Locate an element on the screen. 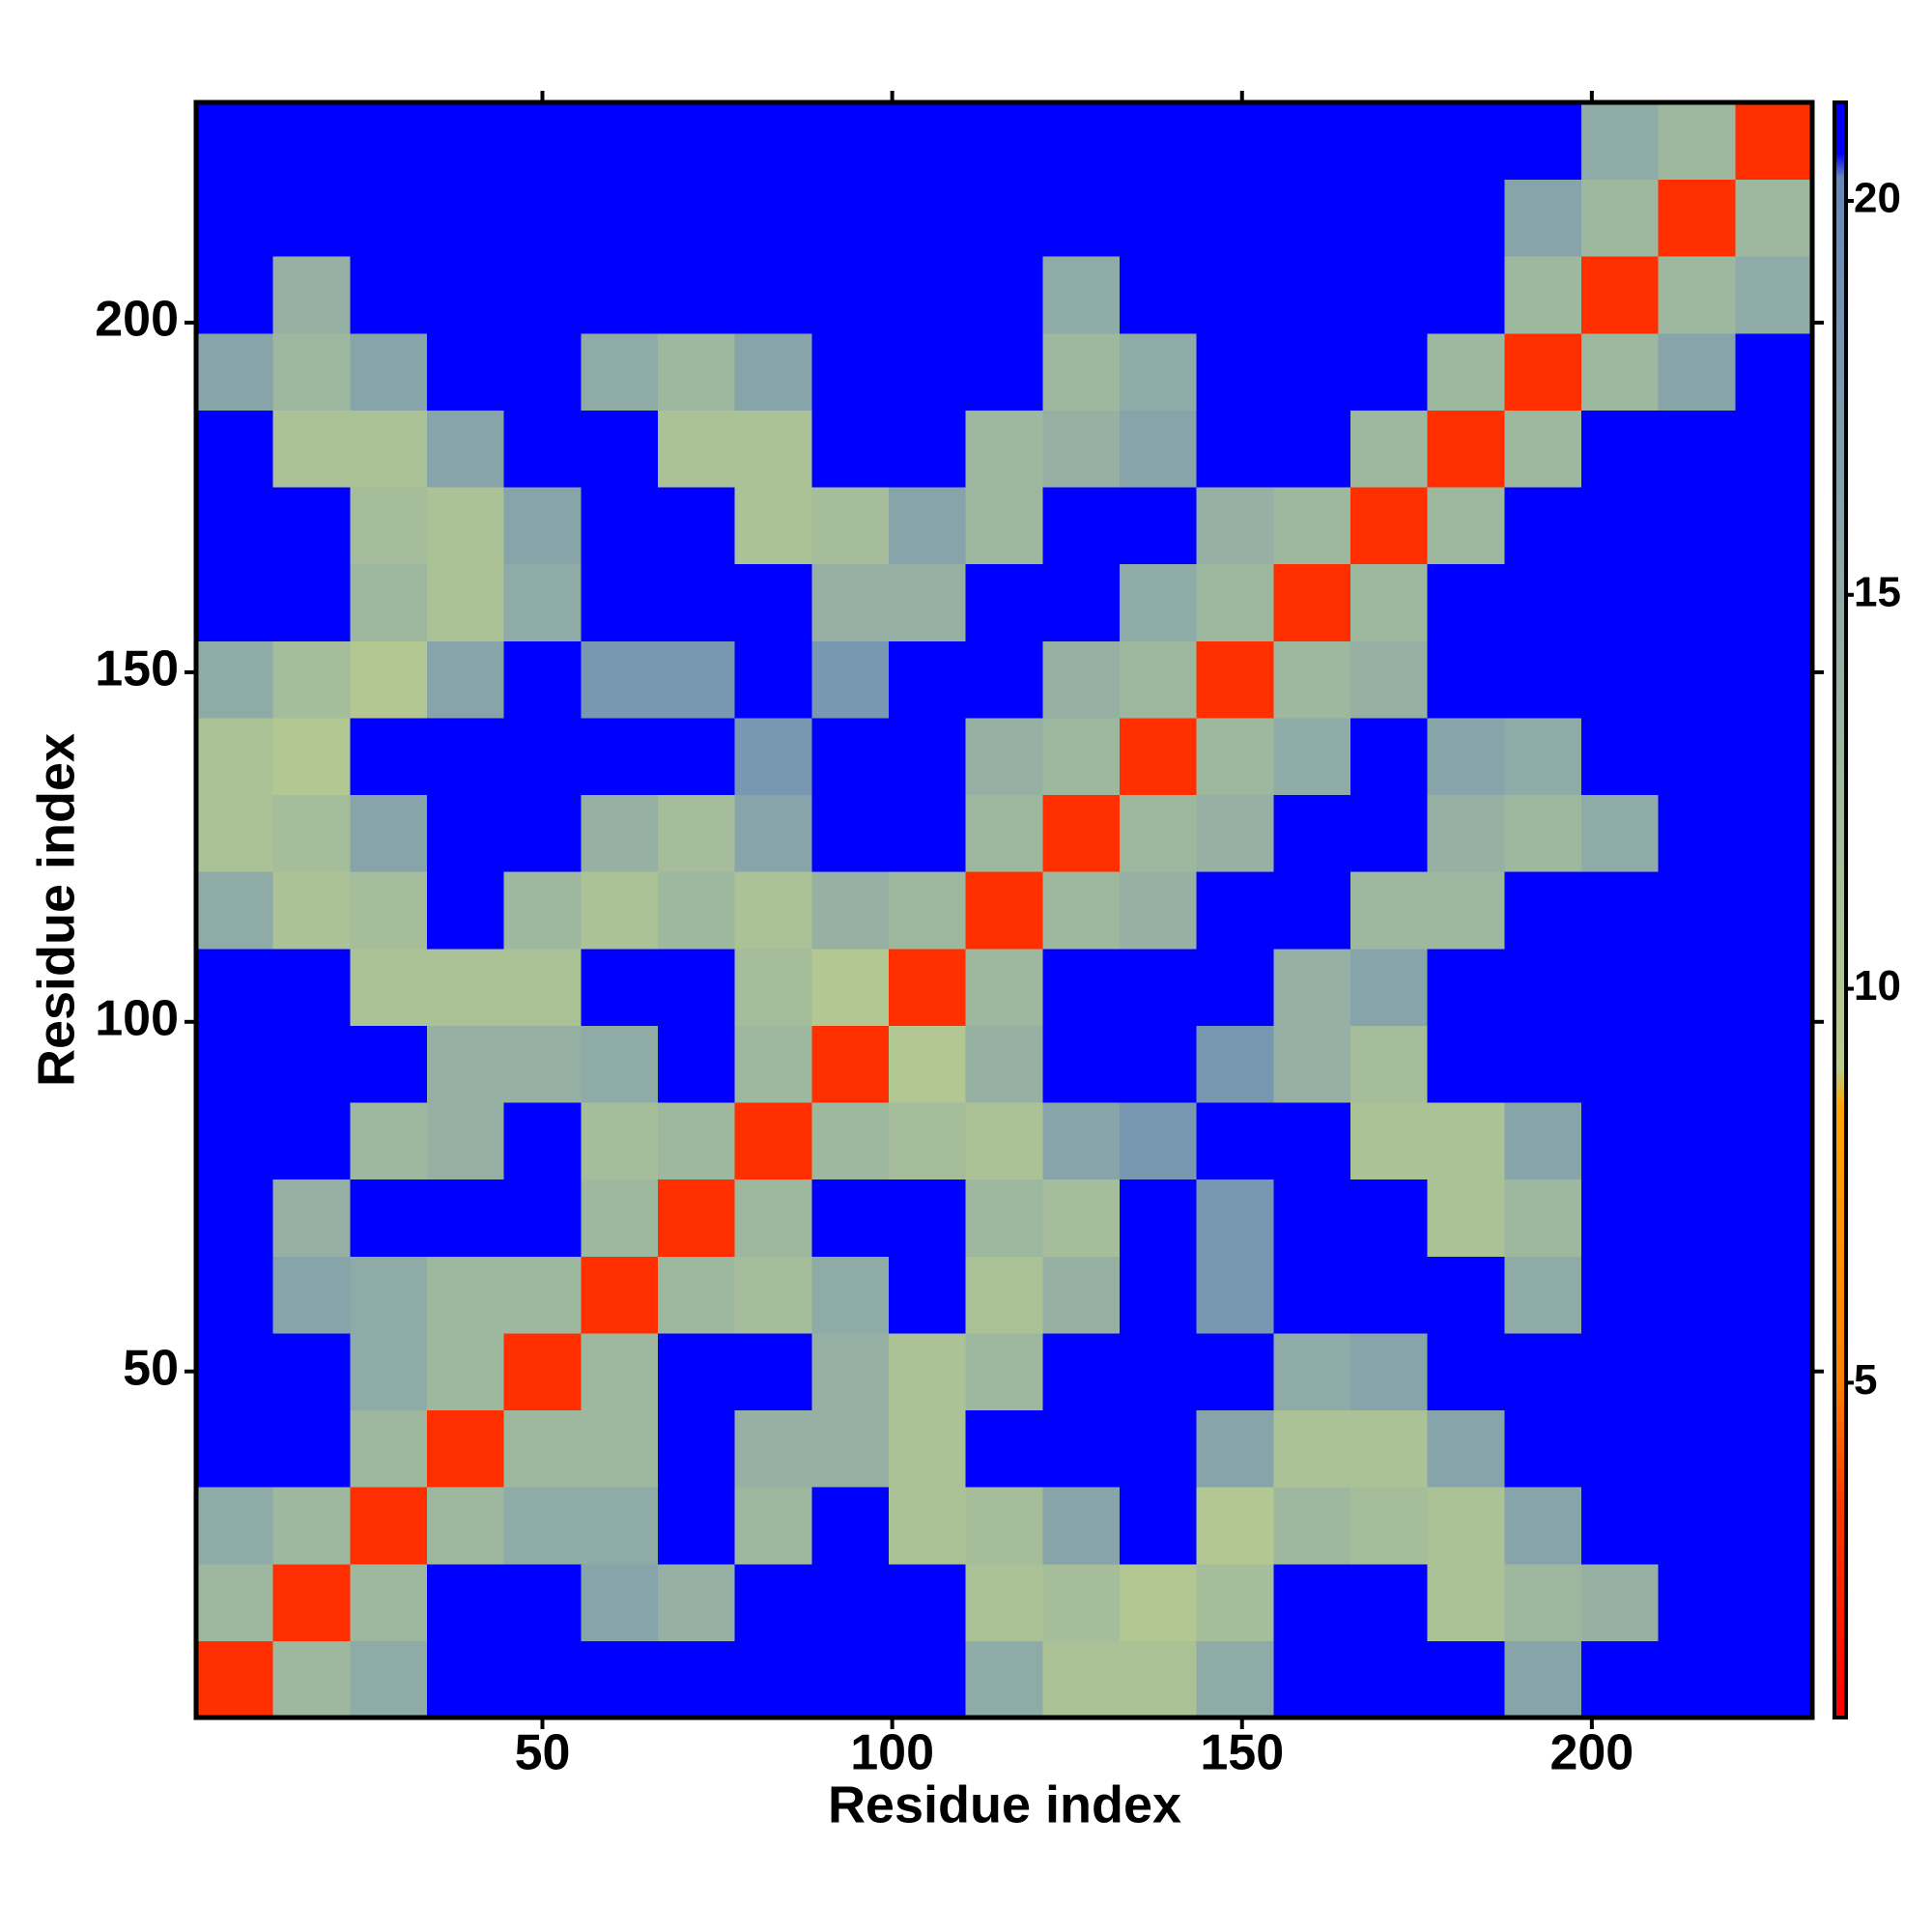  colorbar-tick-label: 5 is located at coordinates (1865, 1380).